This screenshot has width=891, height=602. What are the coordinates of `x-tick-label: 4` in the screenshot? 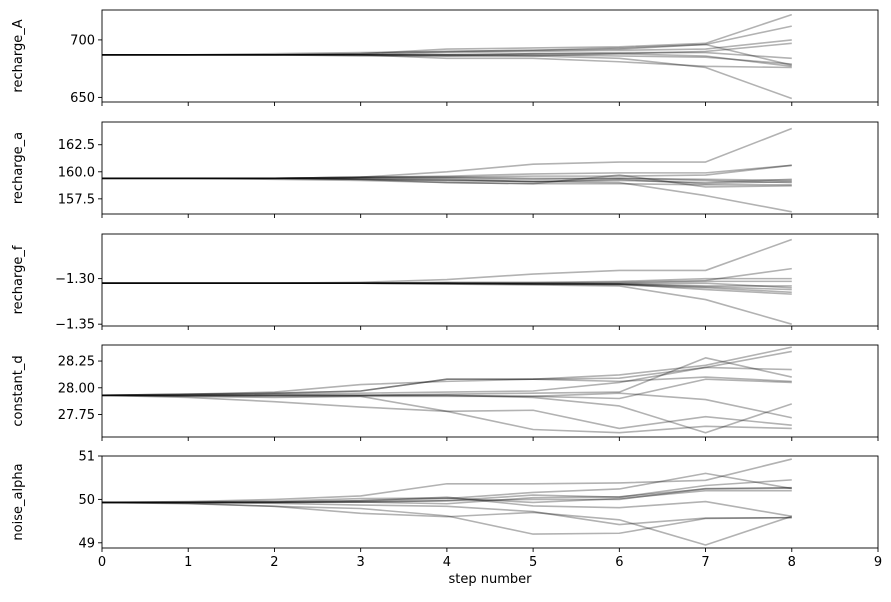 It's located at (447, 562).